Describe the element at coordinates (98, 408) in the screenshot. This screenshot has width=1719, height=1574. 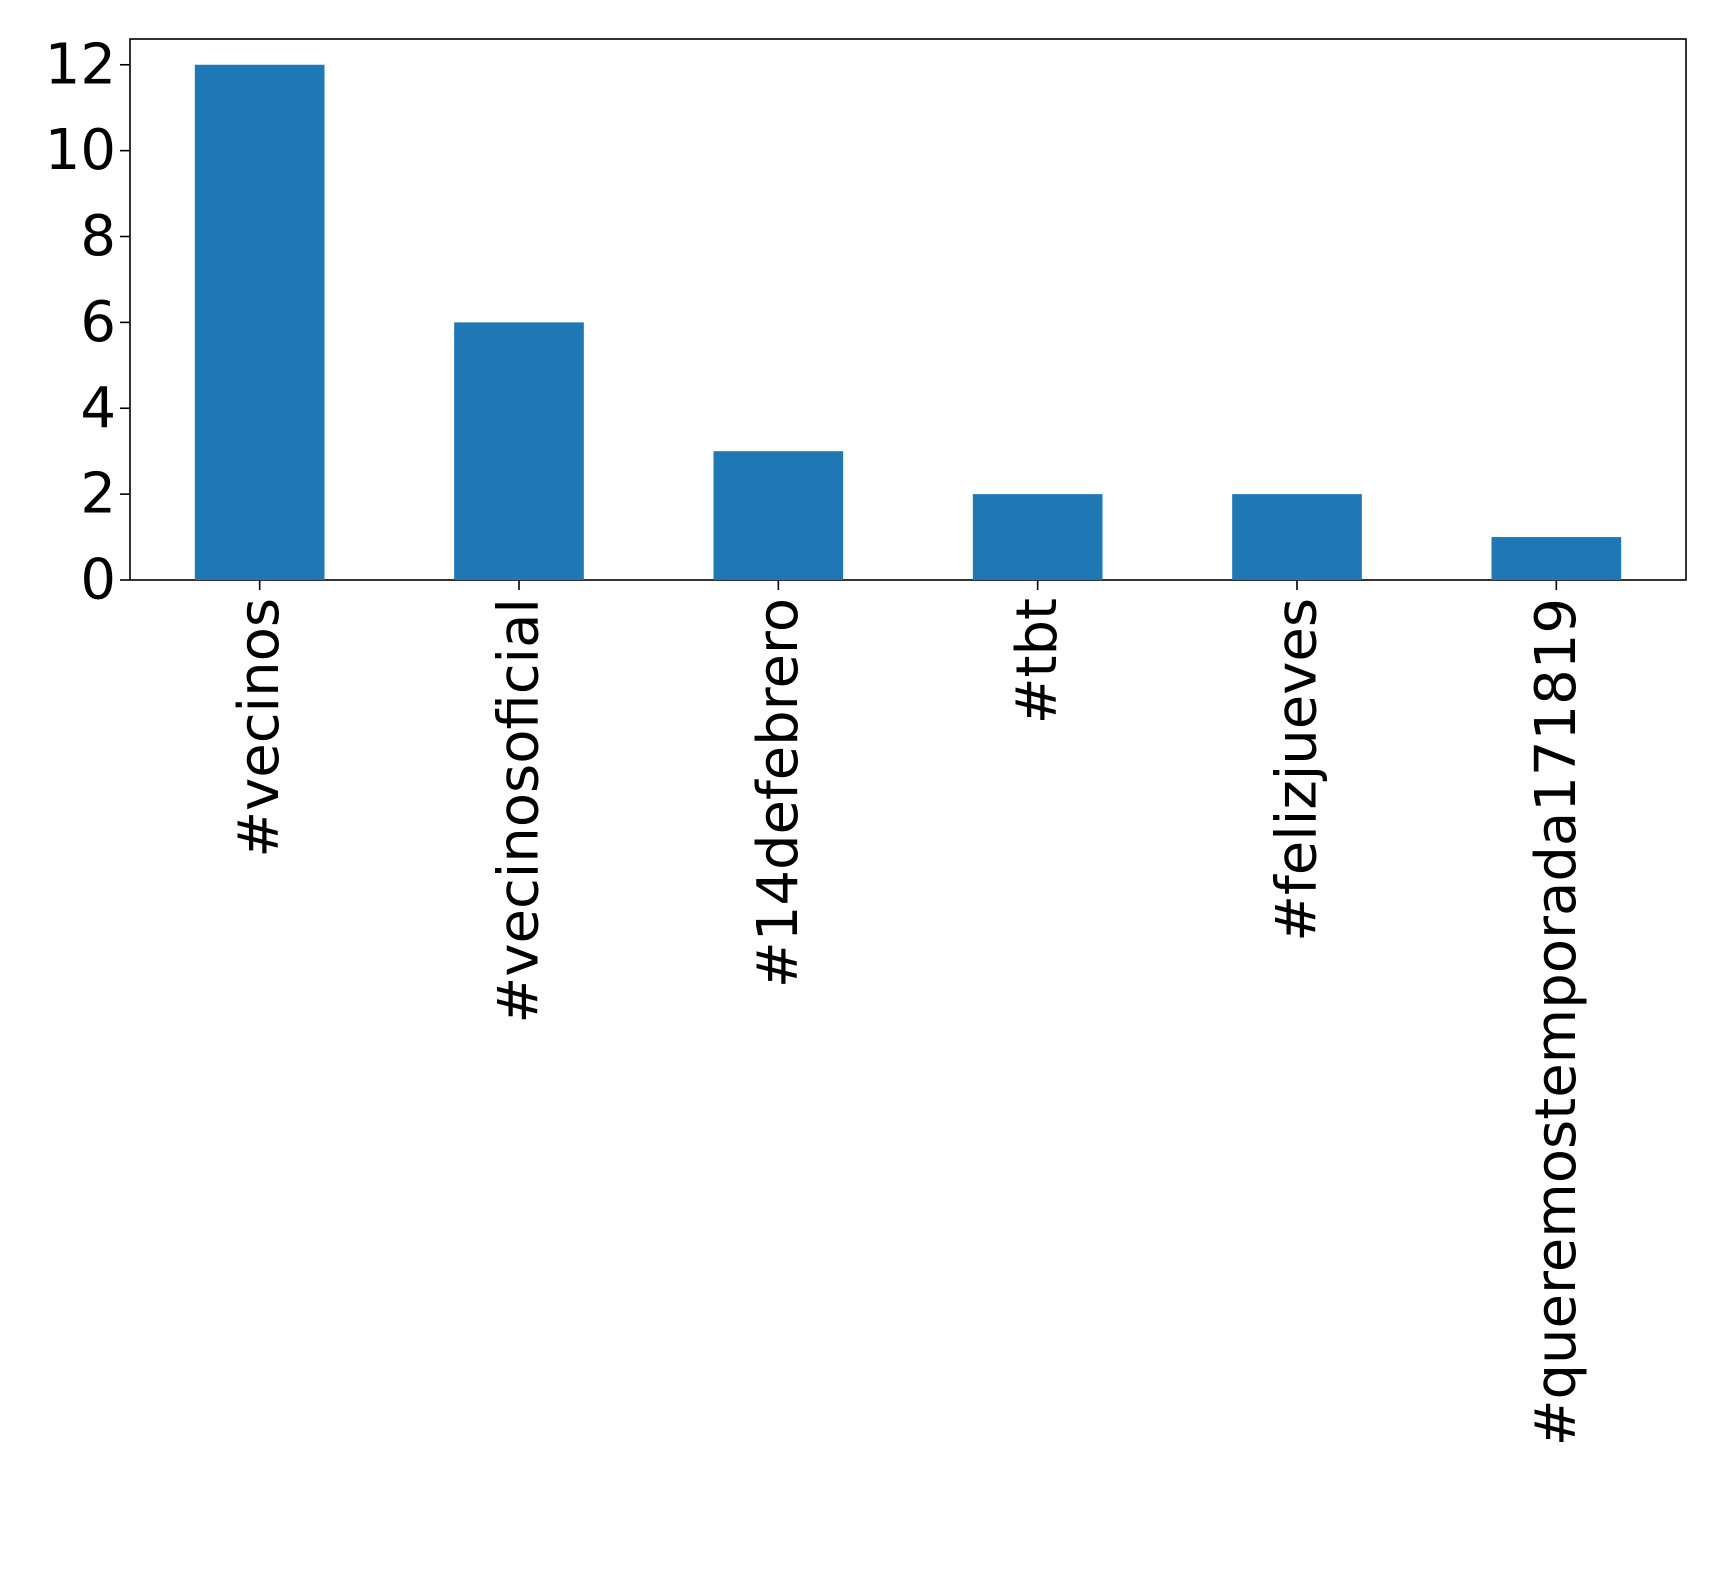
I see `y-tick-label-2: 4` at that location.